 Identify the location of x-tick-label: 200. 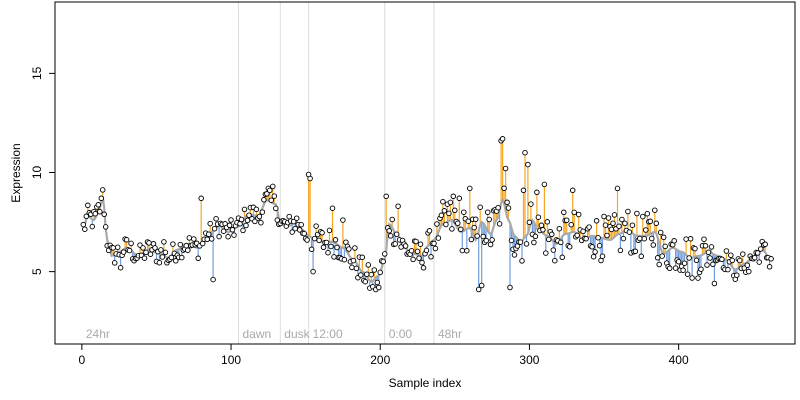
(380, 360).